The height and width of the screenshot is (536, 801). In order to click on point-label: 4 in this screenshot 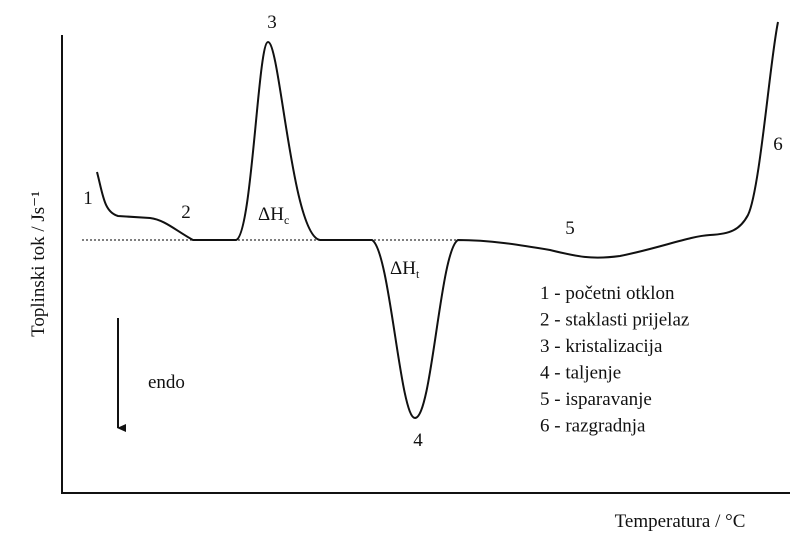, I will do `click(418, 440)`.